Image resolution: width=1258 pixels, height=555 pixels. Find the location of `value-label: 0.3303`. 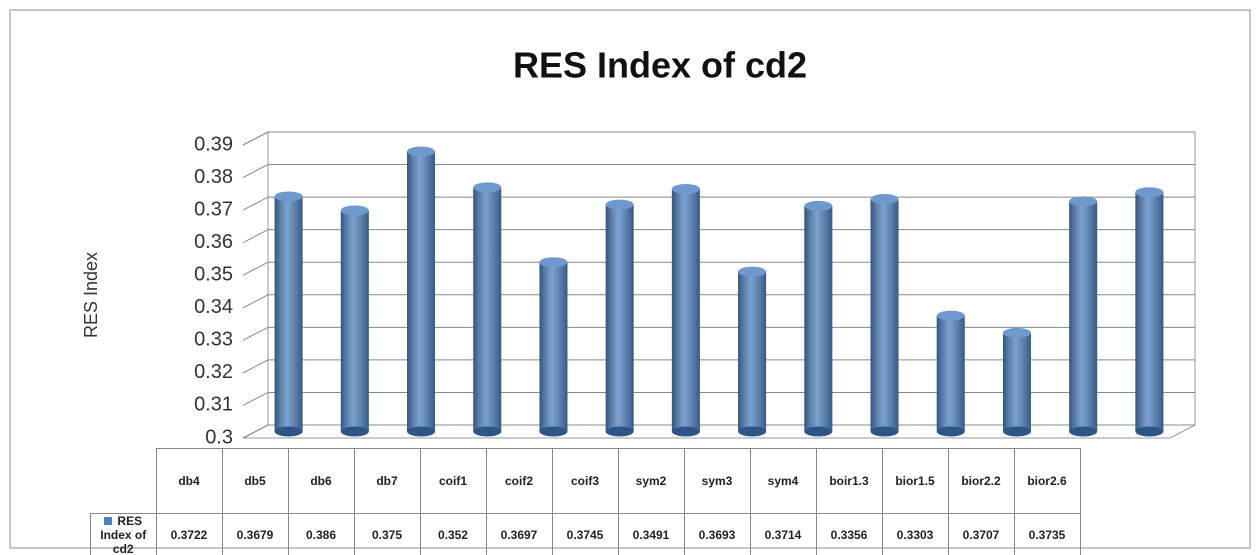

value-label: 0.3303 is located at coordinates (915, 534).